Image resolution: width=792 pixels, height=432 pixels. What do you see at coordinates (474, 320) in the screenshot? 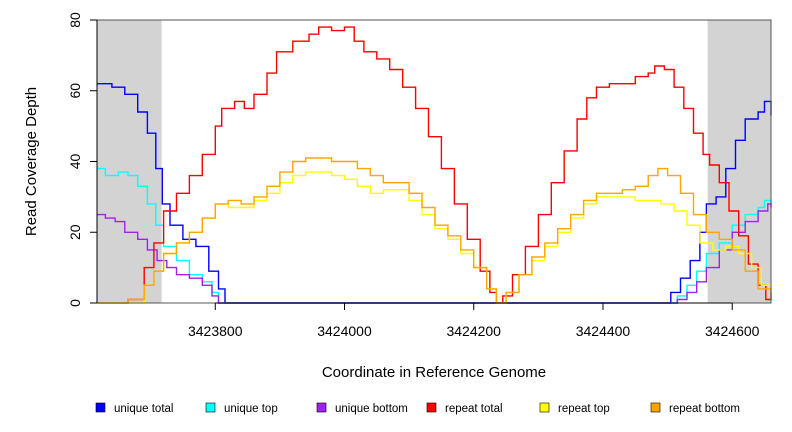
I see `x-axis: 3423800 3424000 3424200 3424400 3424600` at bounding box center [474, 320].